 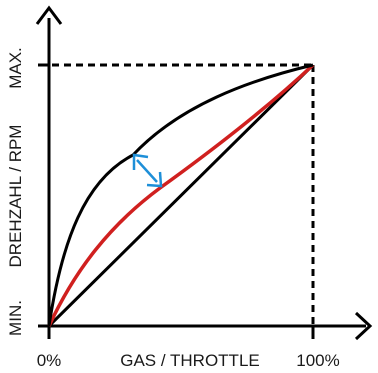 I want to click on difference-arrowhead-bottom, so click(x=154, y=179).